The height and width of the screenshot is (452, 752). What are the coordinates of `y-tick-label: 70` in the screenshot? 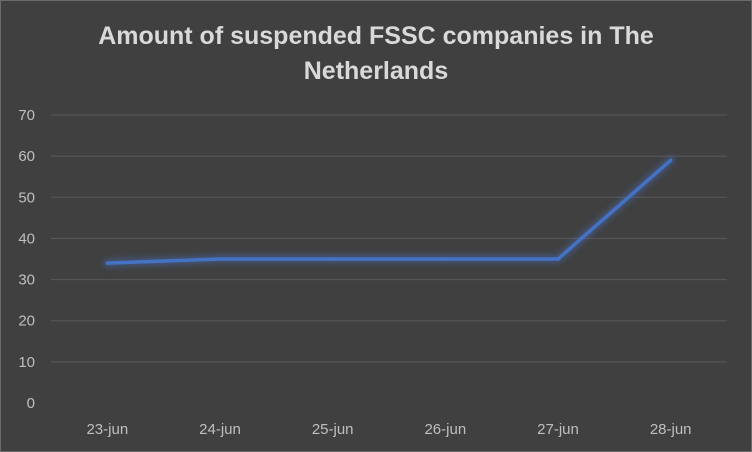 It's located at (26, 115).